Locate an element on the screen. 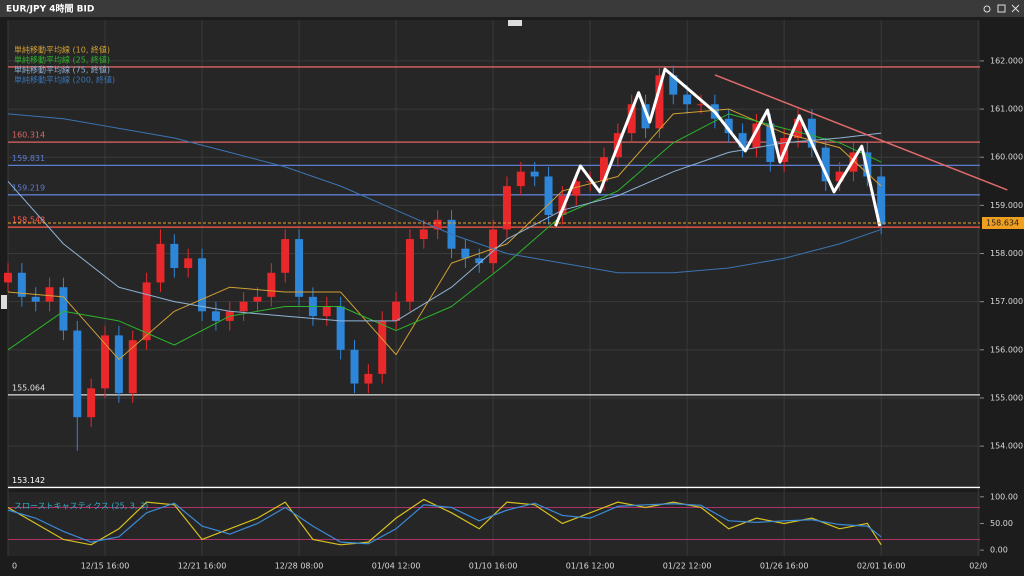 This screenshot has height=576, width=1024. level-label: 155.064 is located at coordinates (28, 387).